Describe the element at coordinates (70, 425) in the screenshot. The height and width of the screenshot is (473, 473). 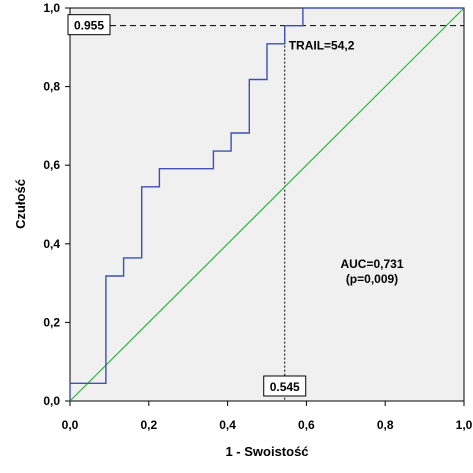
I see `x-tick-label: 0,0` at that location.